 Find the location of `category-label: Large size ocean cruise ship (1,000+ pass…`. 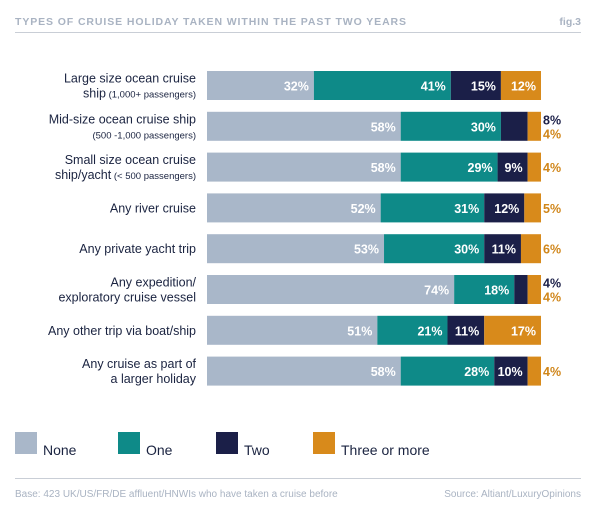

category-label: Large size ocean cruise ship (1,000+ pass… is located at coordinates (130, 86).